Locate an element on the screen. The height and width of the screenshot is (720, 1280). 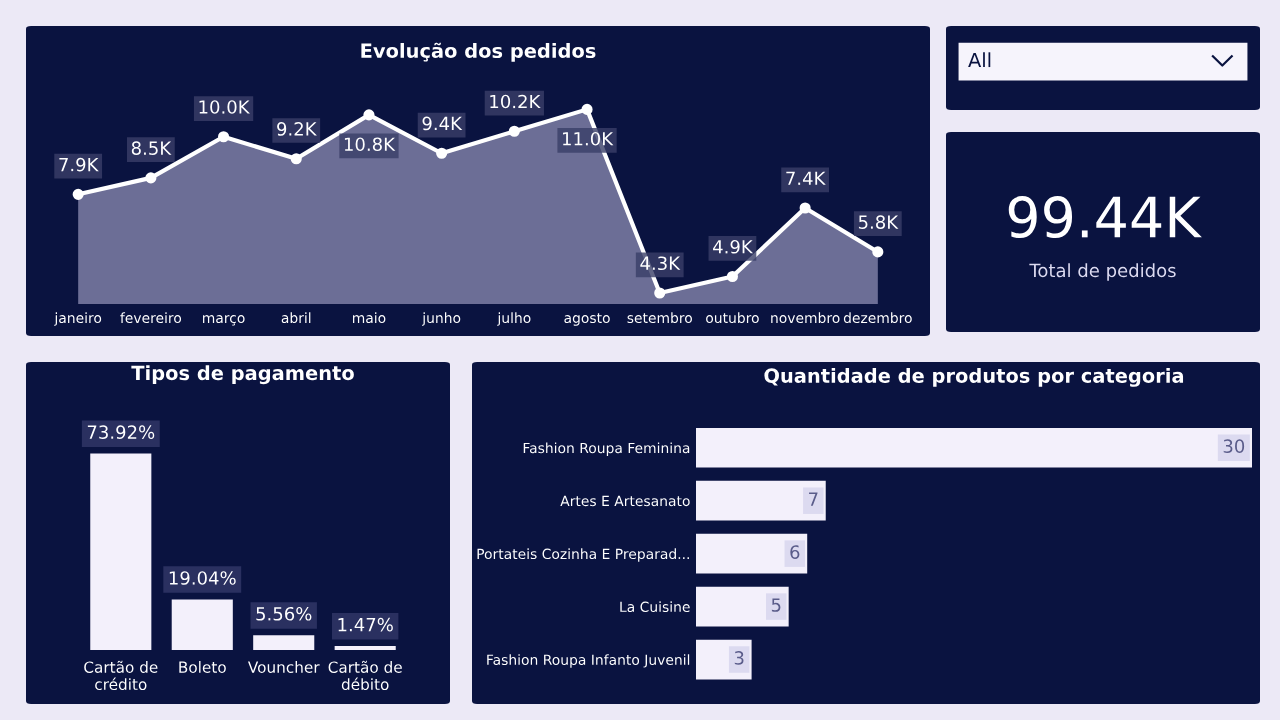
data-label: 73.92% is located at coordinates (121, 432).